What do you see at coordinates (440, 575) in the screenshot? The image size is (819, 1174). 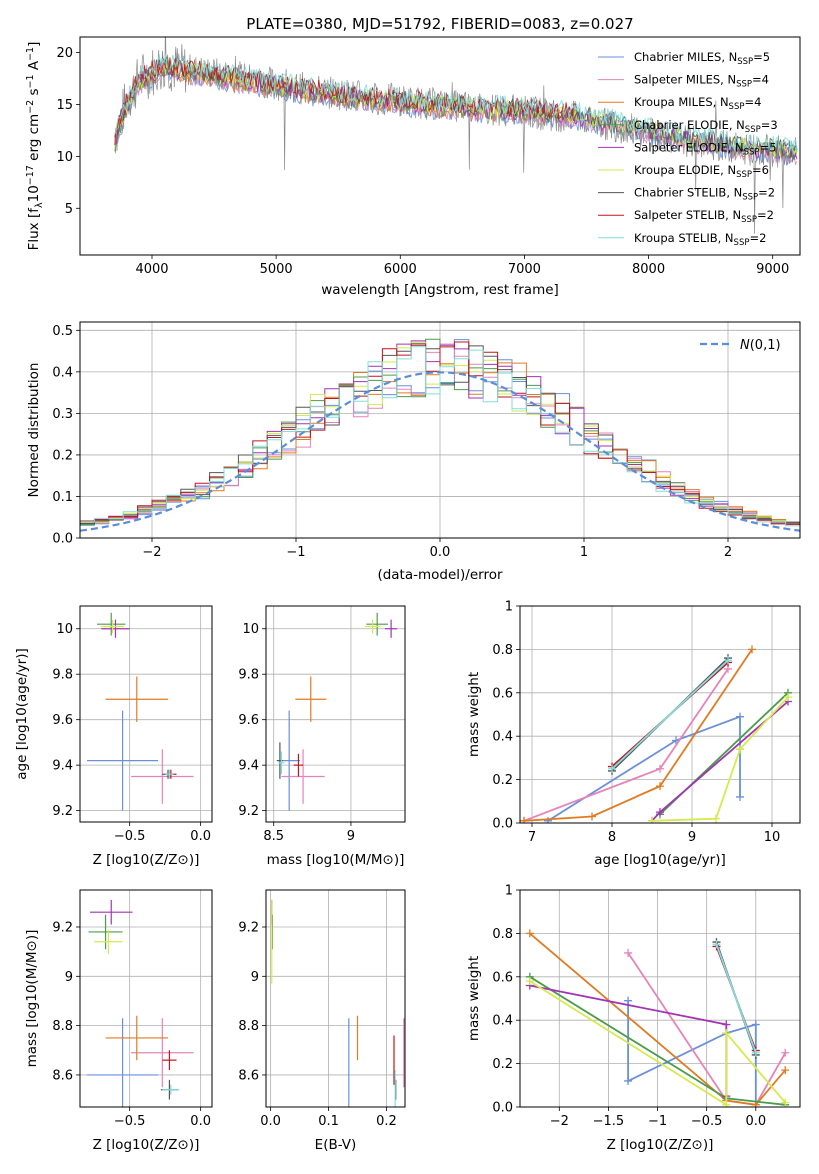 I see `x-axis-label: (data-model)/error` at bounding box center [440, 575].